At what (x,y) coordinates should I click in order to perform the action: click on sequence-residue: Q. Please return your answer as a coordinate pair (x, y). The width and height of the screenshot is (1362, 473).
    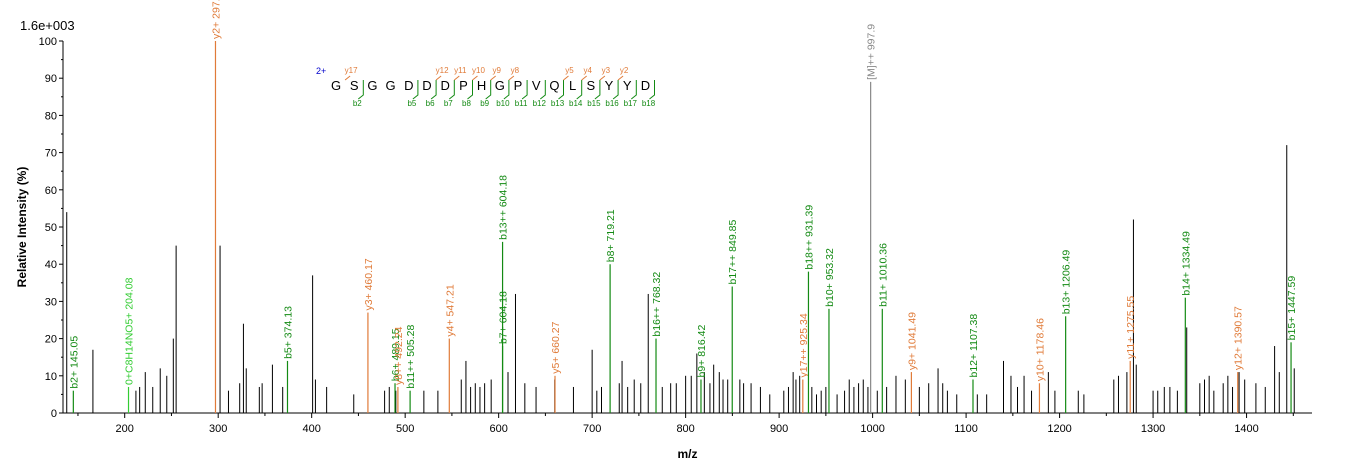
    Looking at the image, I should click on (554, 85).